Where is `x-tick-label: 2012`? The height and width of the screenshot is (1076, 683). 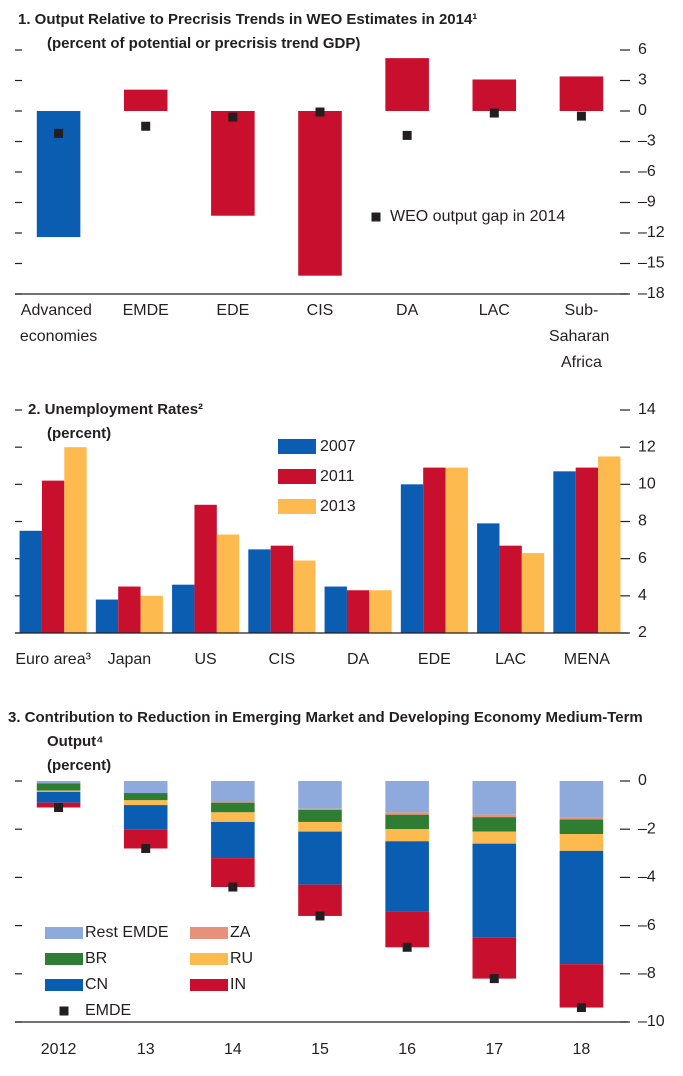
x-tick-label: 2012 is located at coordinates (59, 1049).